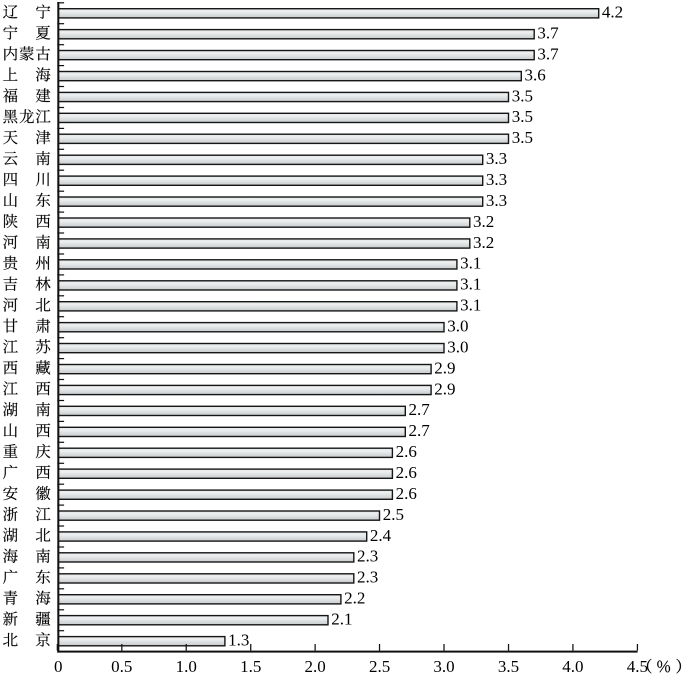 The height and width of the screenshot is (683, 683). I want to click on svg-text: 4.2, so click(612, 12).